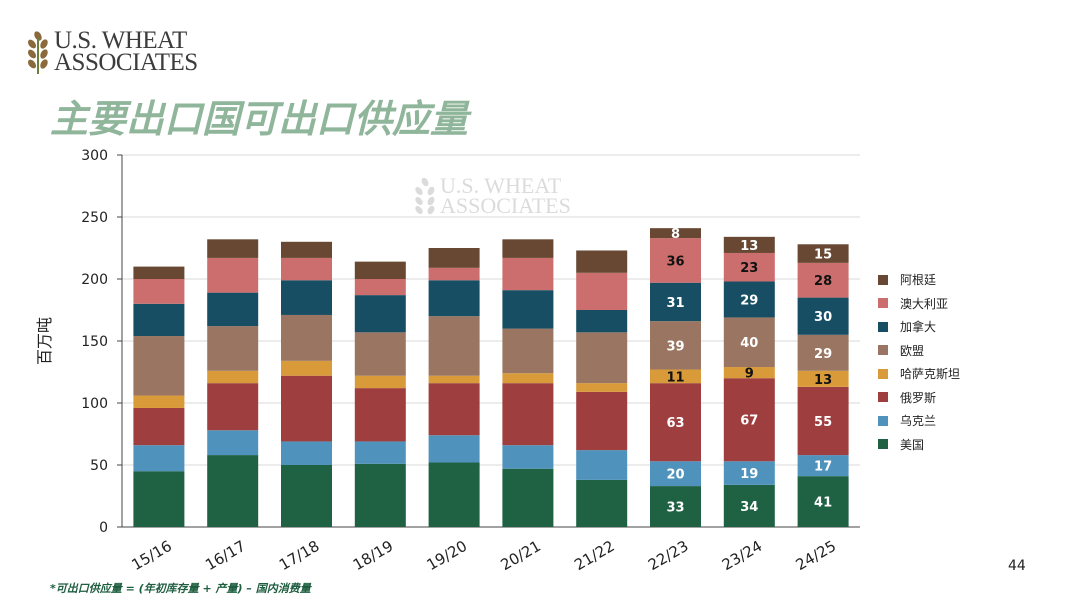 The width and height of the screenshot is (1080, 608). Describe the element at coordinates (425, 196) in the screenshot. I see `watermark-wheat-icon` at that location.